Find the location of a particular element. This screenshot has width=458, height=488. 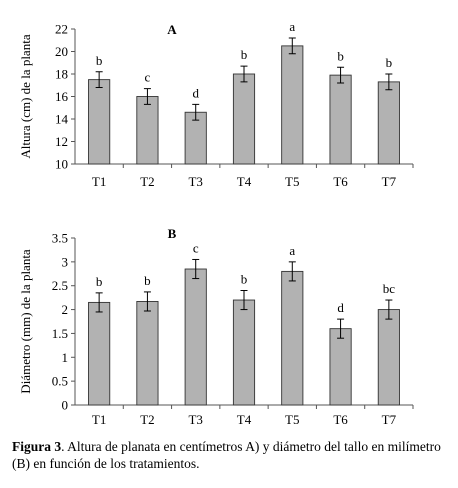

y-tick-label: 2.5 is located at coordinates (60, 285).